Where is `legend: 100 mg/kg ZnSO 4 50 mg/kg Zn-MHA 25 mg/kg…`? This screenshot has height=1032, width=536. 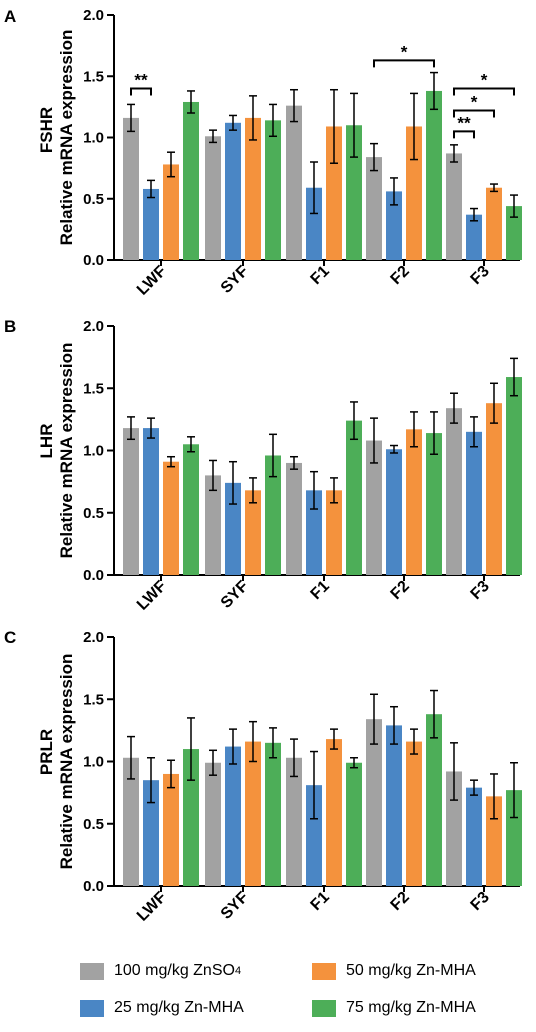
legend: 100 mg/kg ZnSO 4 50 mg/kg Zn-MHA 25 mg/kg… is located at coordinates (308, 990).